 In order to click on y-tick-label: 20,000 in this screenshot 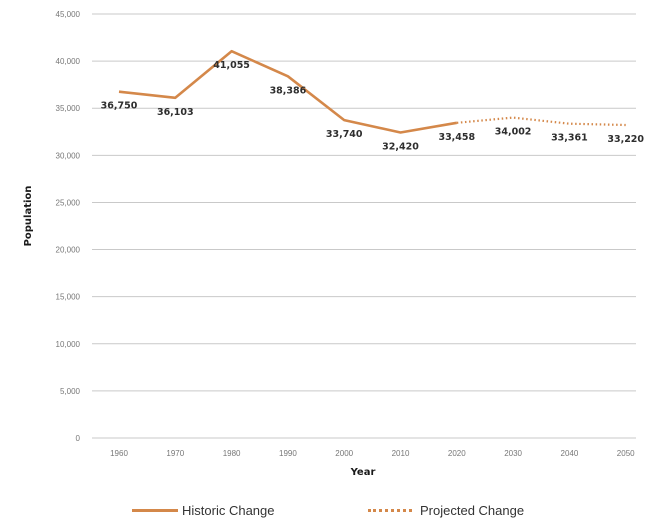, I will do `click(68, 250)`.